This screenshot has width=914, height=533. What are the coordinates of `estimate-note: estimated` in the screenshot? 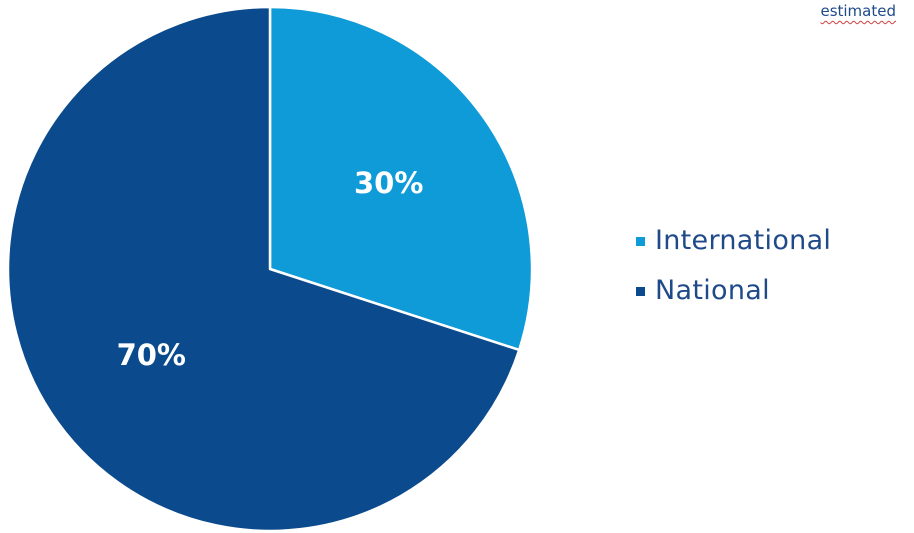 It's located at (858, 10).